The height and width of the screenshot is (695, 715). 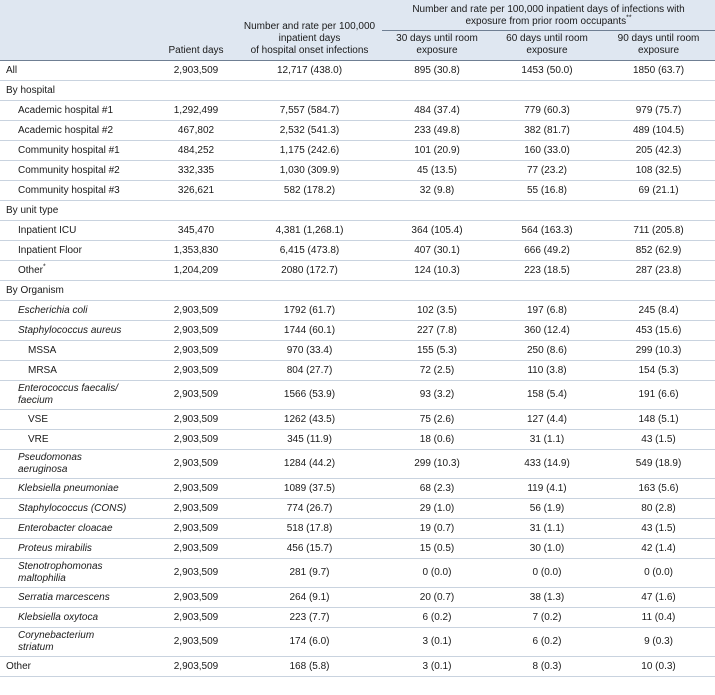 What do you see at coordinates (437, 597) in the screenshot?
I see `cell-value: 20 (0.7)` at bounding box center [437, 597].